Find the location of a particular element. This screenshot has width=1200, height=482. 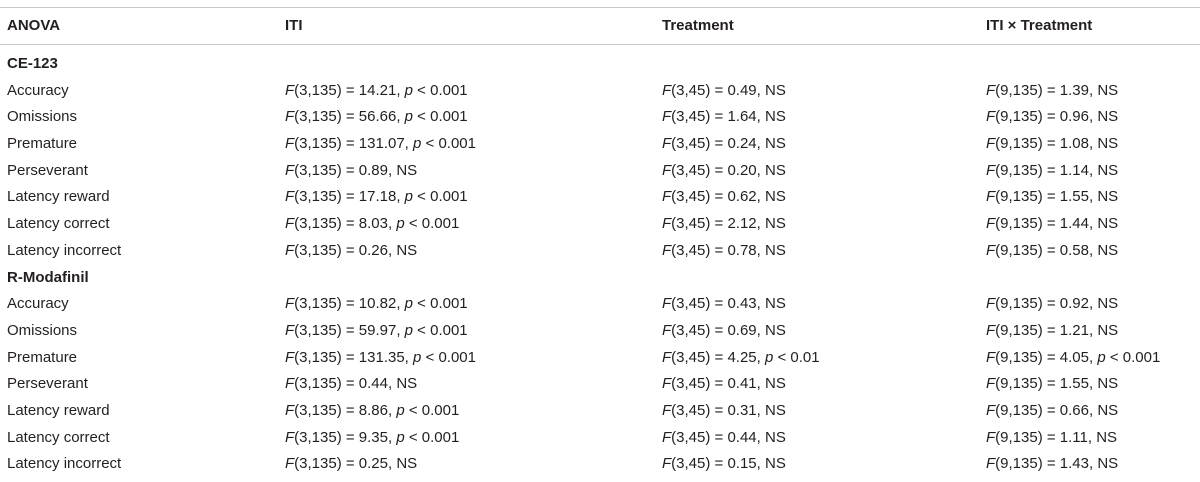

stat-text: (3,45) = 0.49, NS is located at coordinates (728, 90).